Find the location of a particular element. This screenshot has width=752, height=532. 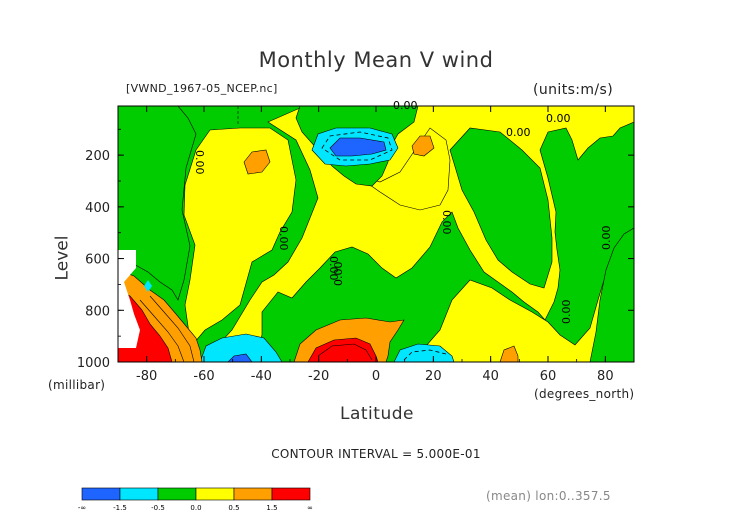

region-yellow-west is located at coordinates (237, 244).